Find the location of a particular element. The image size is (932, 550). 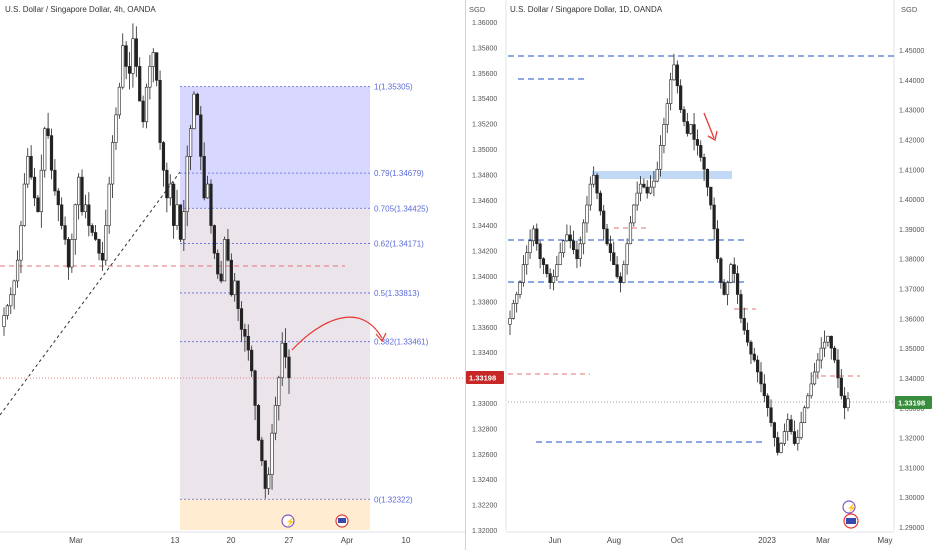

projection-arrowhead is located at coordinates (381, 337).